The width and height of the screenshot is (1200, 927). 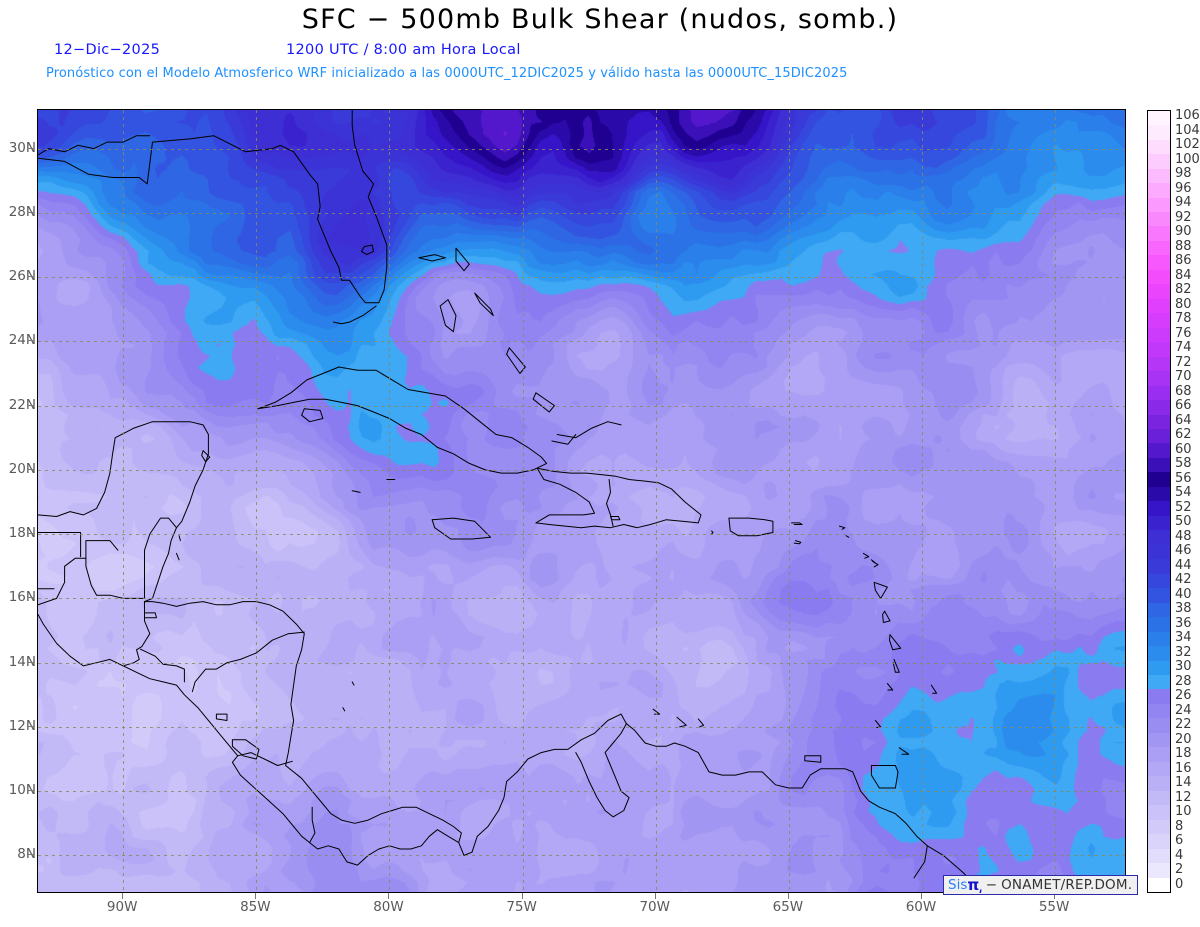 What do you see at coordinates (122, 907) in the screenshot?
I see `longitude-tick-label: 90W` at bounding box center [122, 907].